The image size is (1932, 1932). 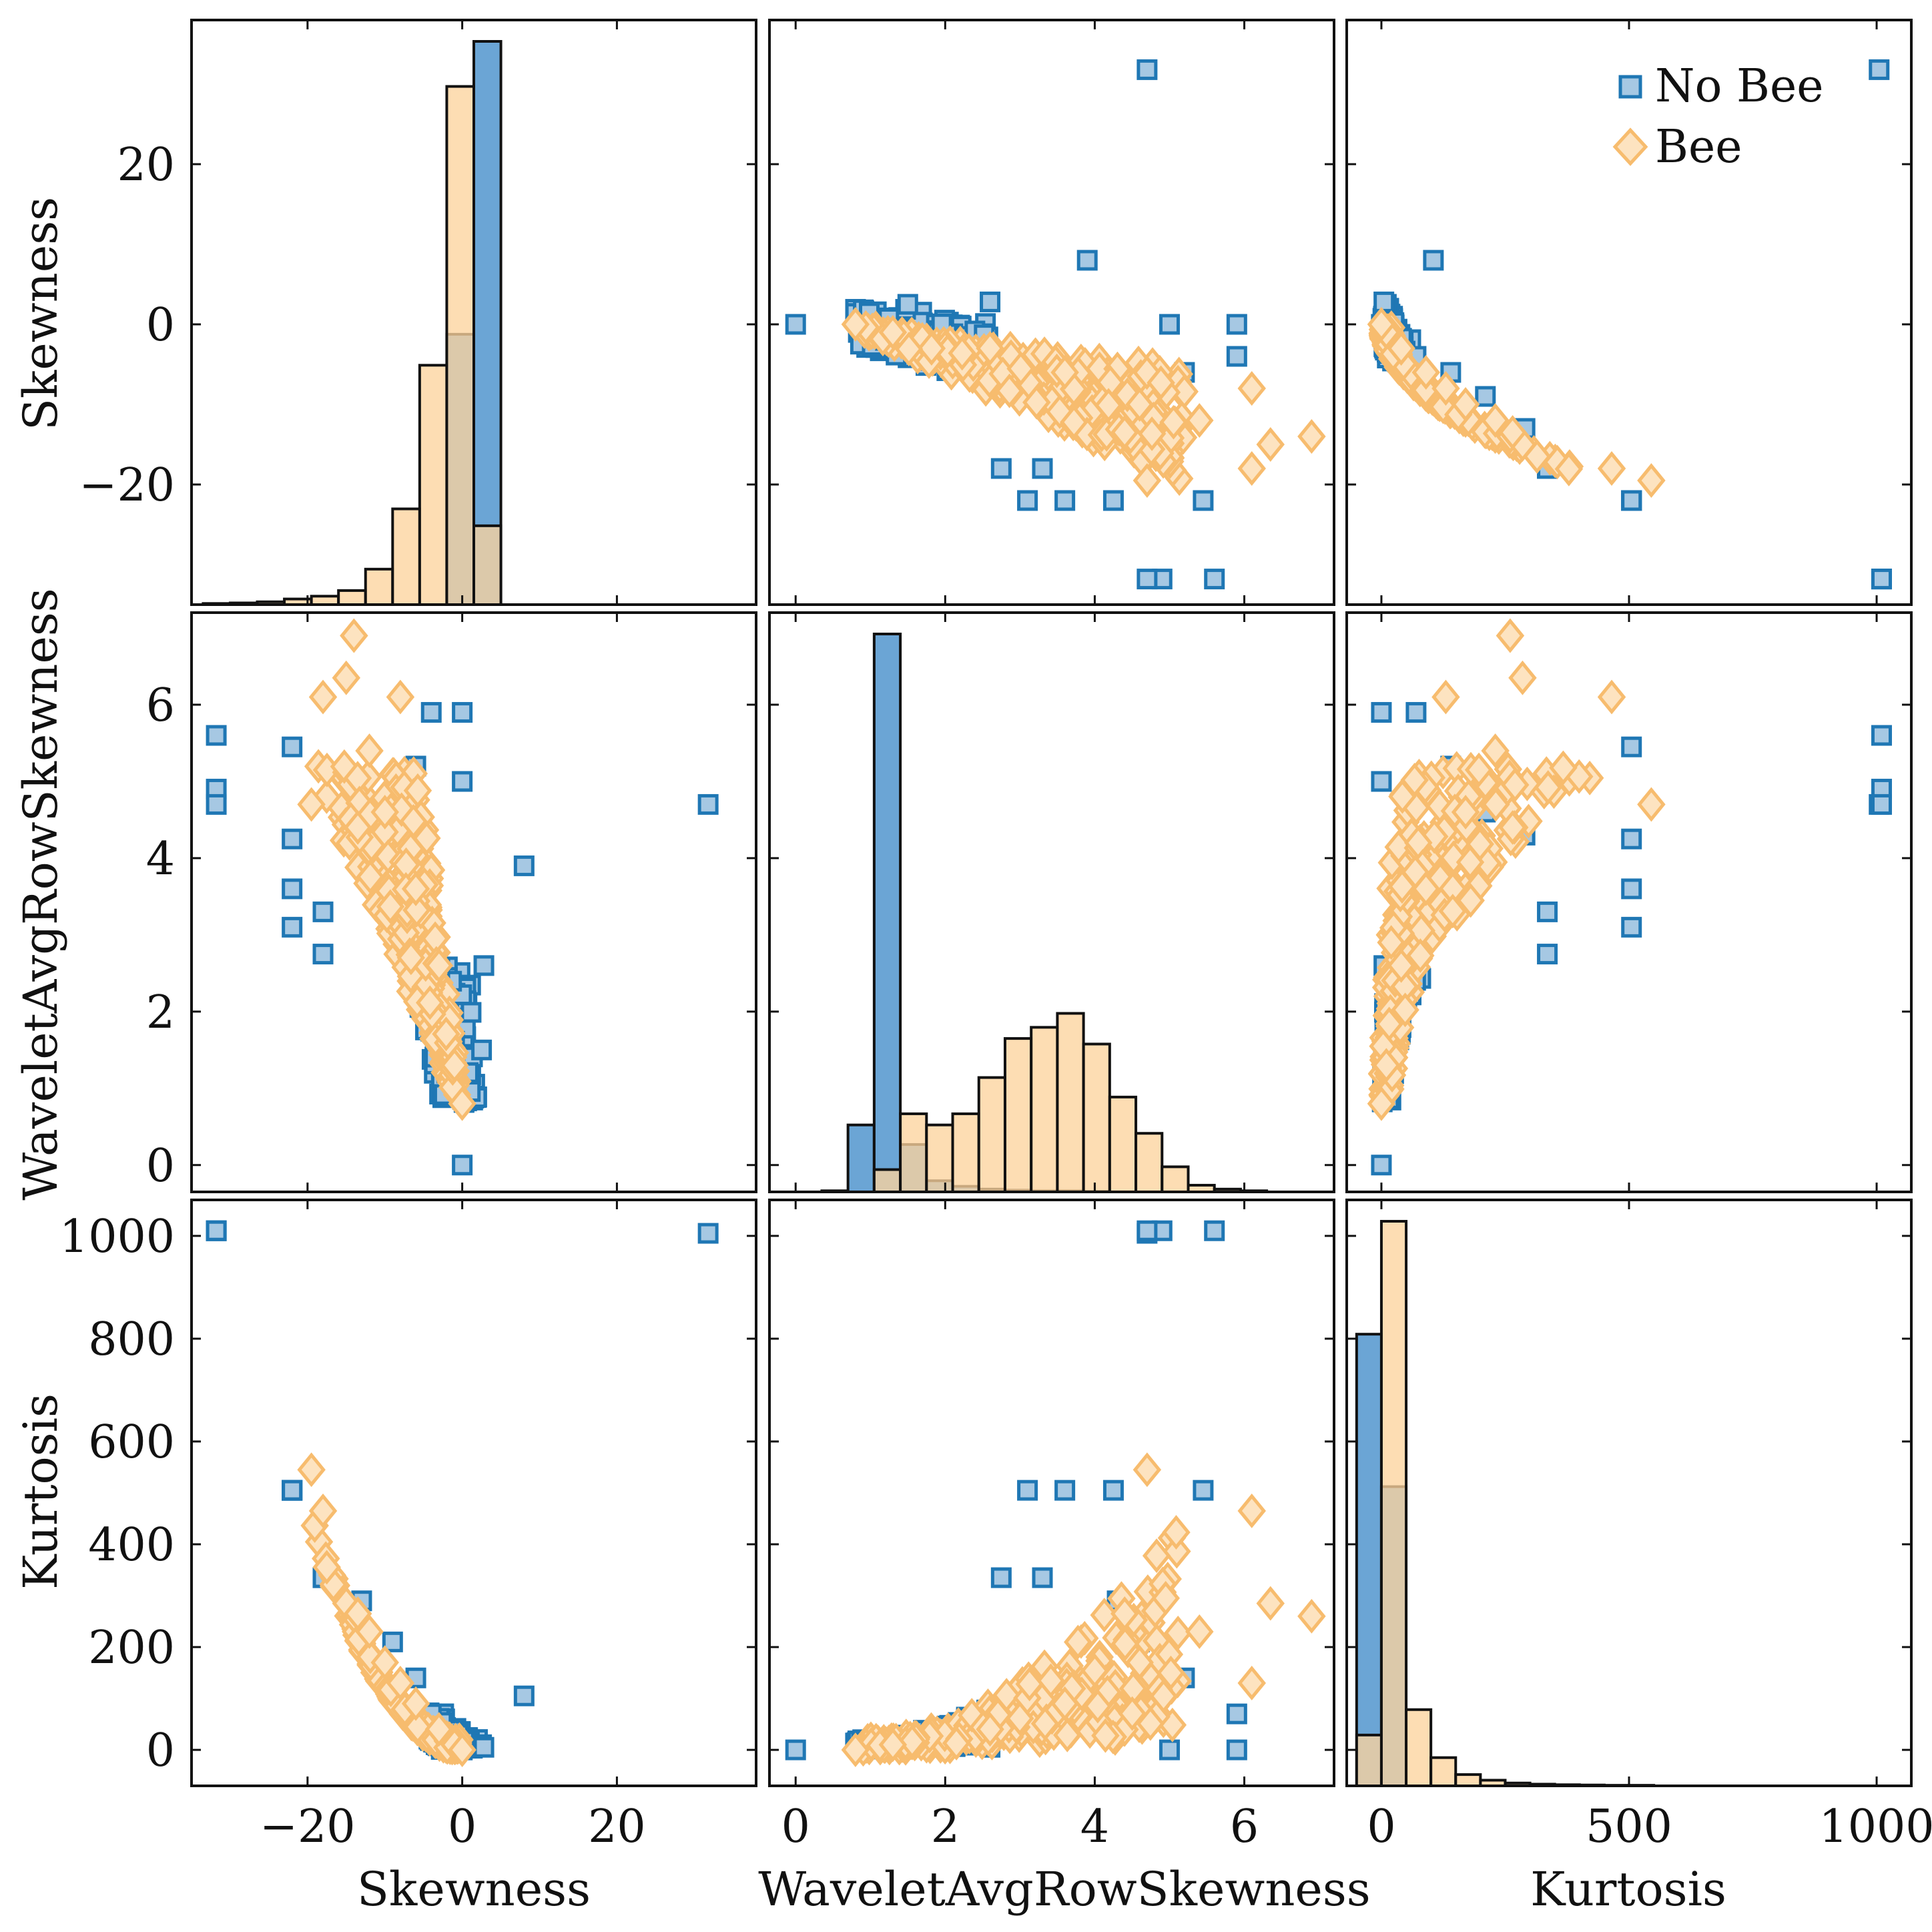 What do you see at coordinates (131, 1648) in the screenshot?
I see `y-tick-label: 200` at bounding box center [131, 1648].